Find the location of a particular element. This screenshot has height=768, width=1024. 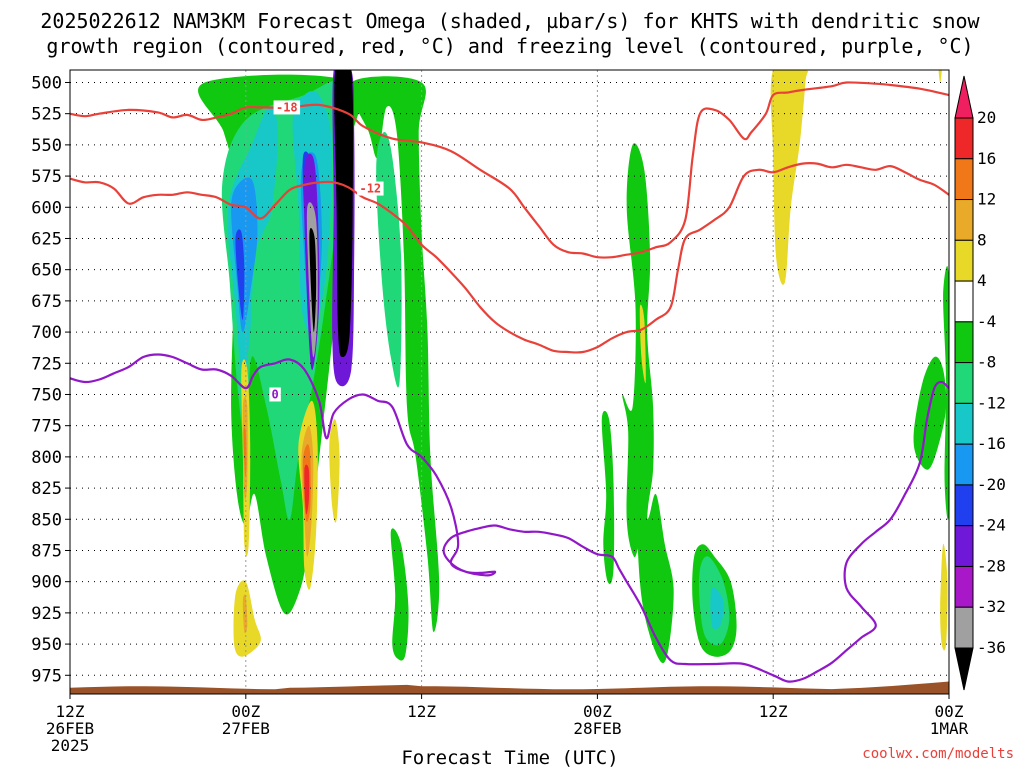

omega-region--12-14 is located at coordinates (717, 608).